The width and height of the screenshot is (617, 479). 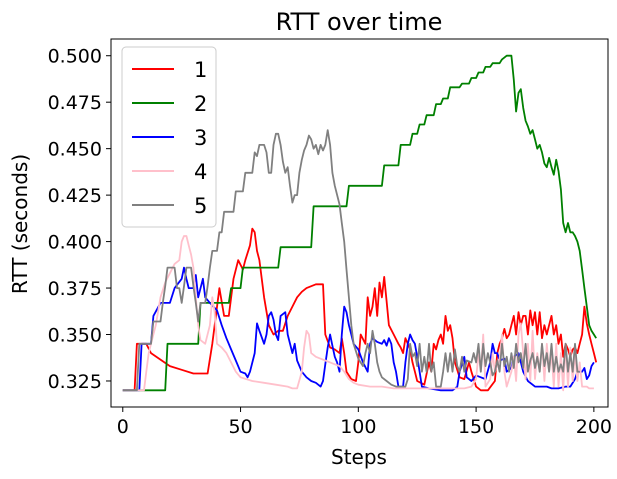 I want to click on y-tick-label: 0.475, so click(x=75, y=103).